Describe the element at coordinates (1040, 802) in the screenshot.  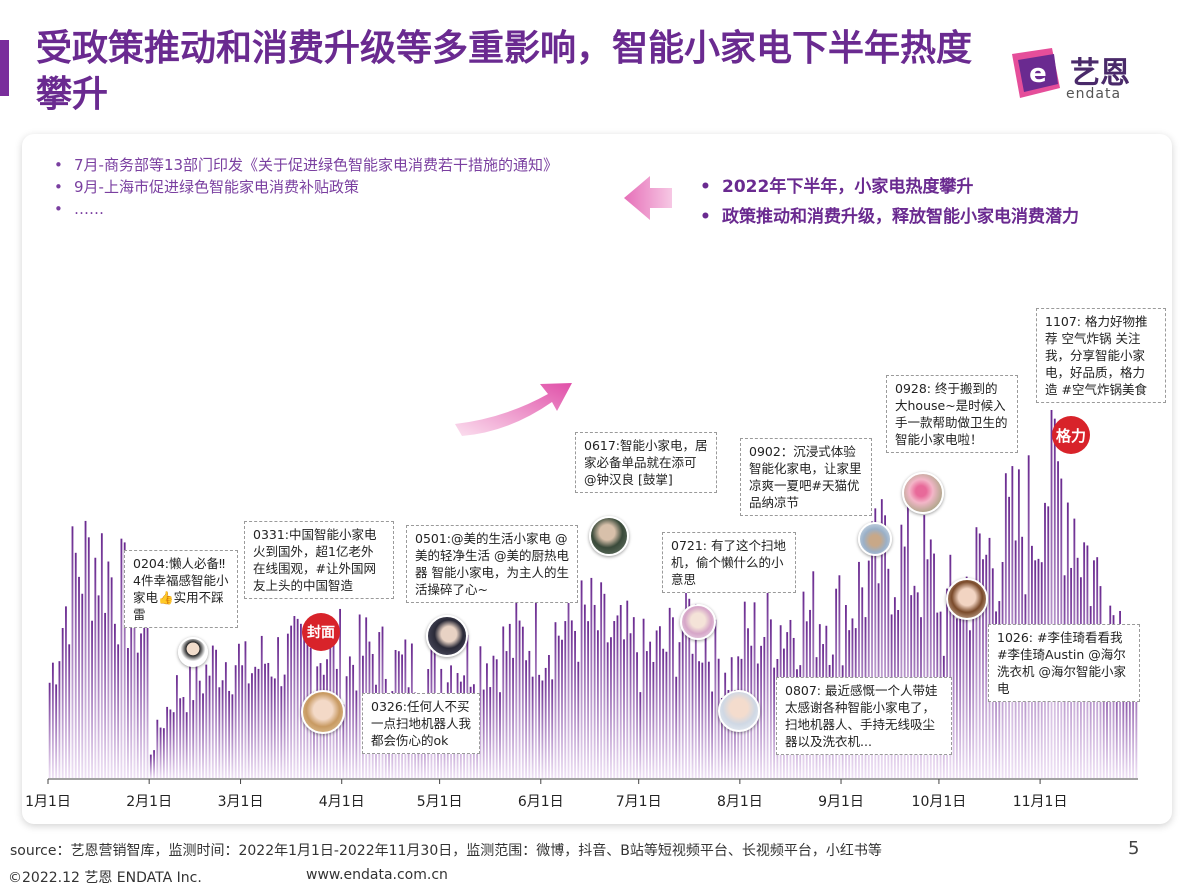
I see `x-tick-label: 11月1日` at that location.